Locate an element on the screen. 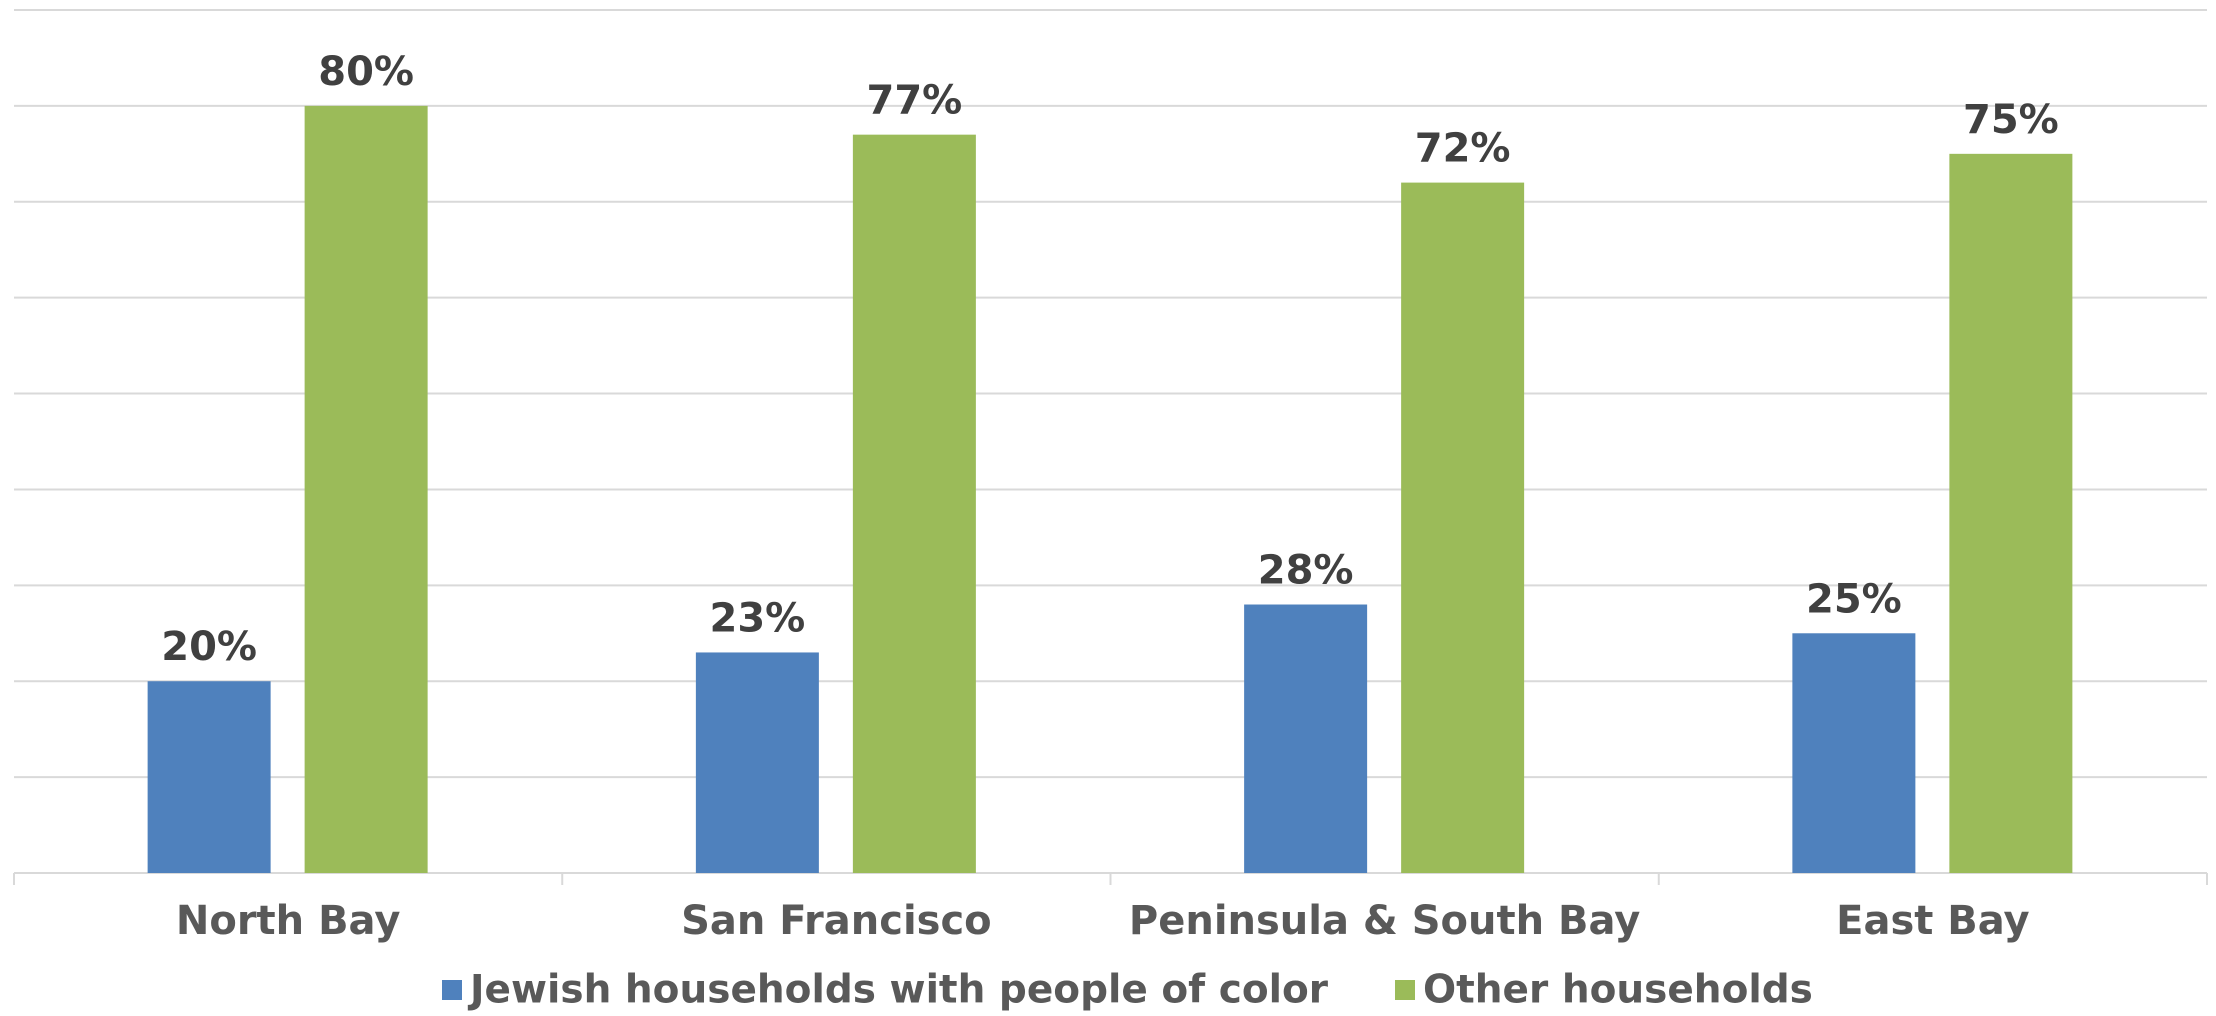  data-label: 75% is located at coordinates (2011, 120).